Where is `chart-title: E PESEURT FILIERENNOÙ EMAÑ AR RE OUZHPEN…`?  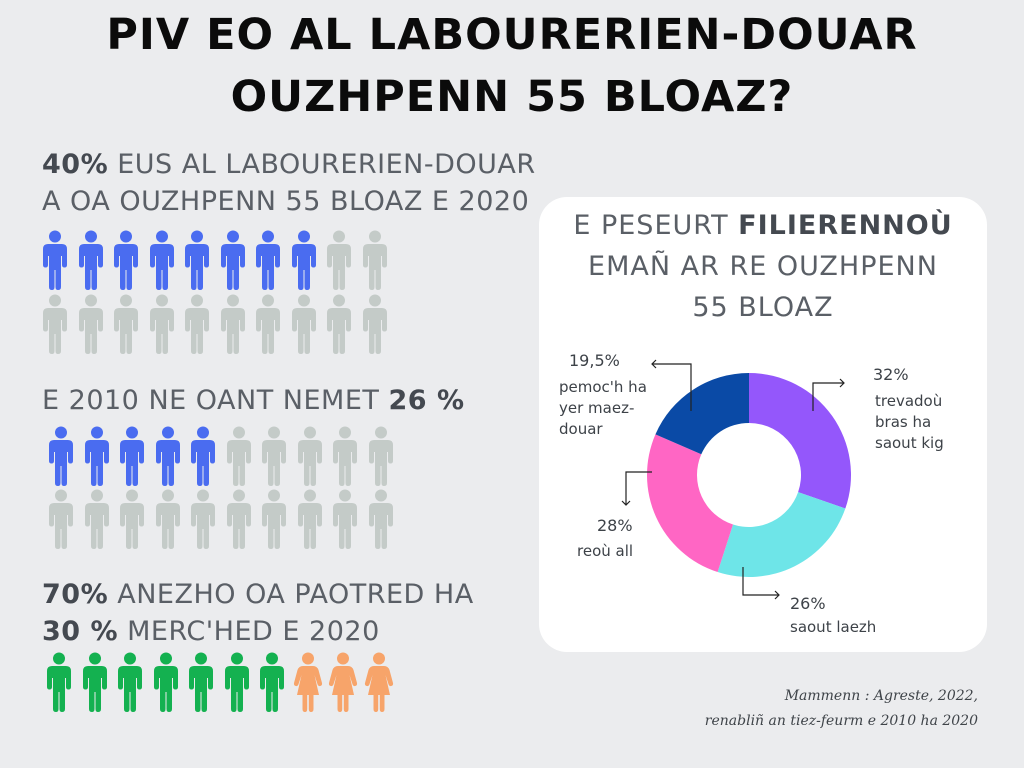
chart-title: E PESEURT FILIERENNOÙ EMAÑ AR RE OUZHPEN… is located at coordinates (763, 266).